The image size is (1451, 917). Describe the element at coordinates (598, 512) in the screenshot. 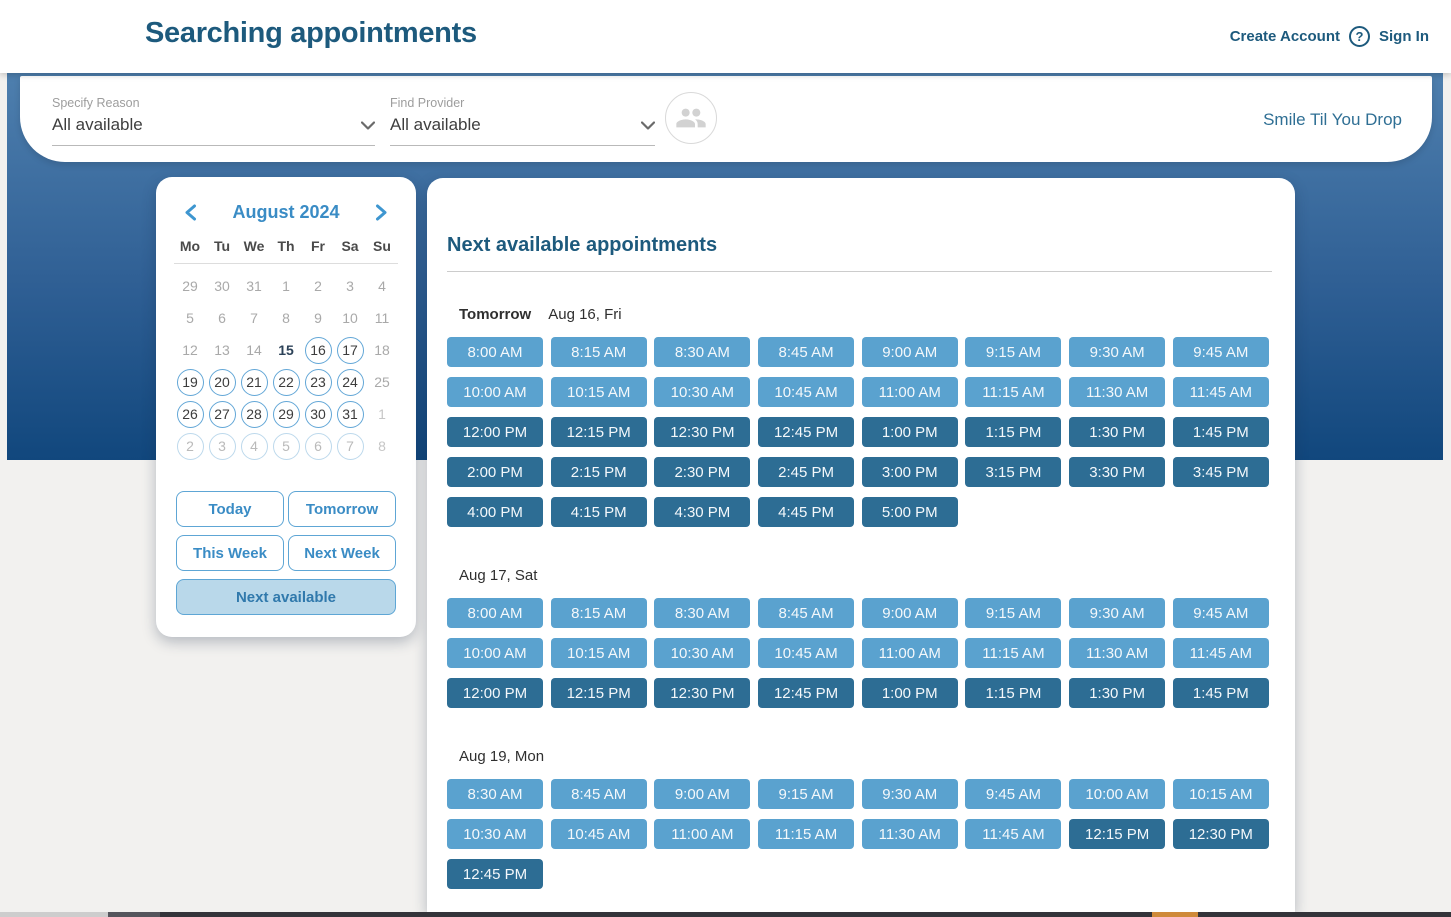

I see `time-slot-button: 4:15 PM` at that location.